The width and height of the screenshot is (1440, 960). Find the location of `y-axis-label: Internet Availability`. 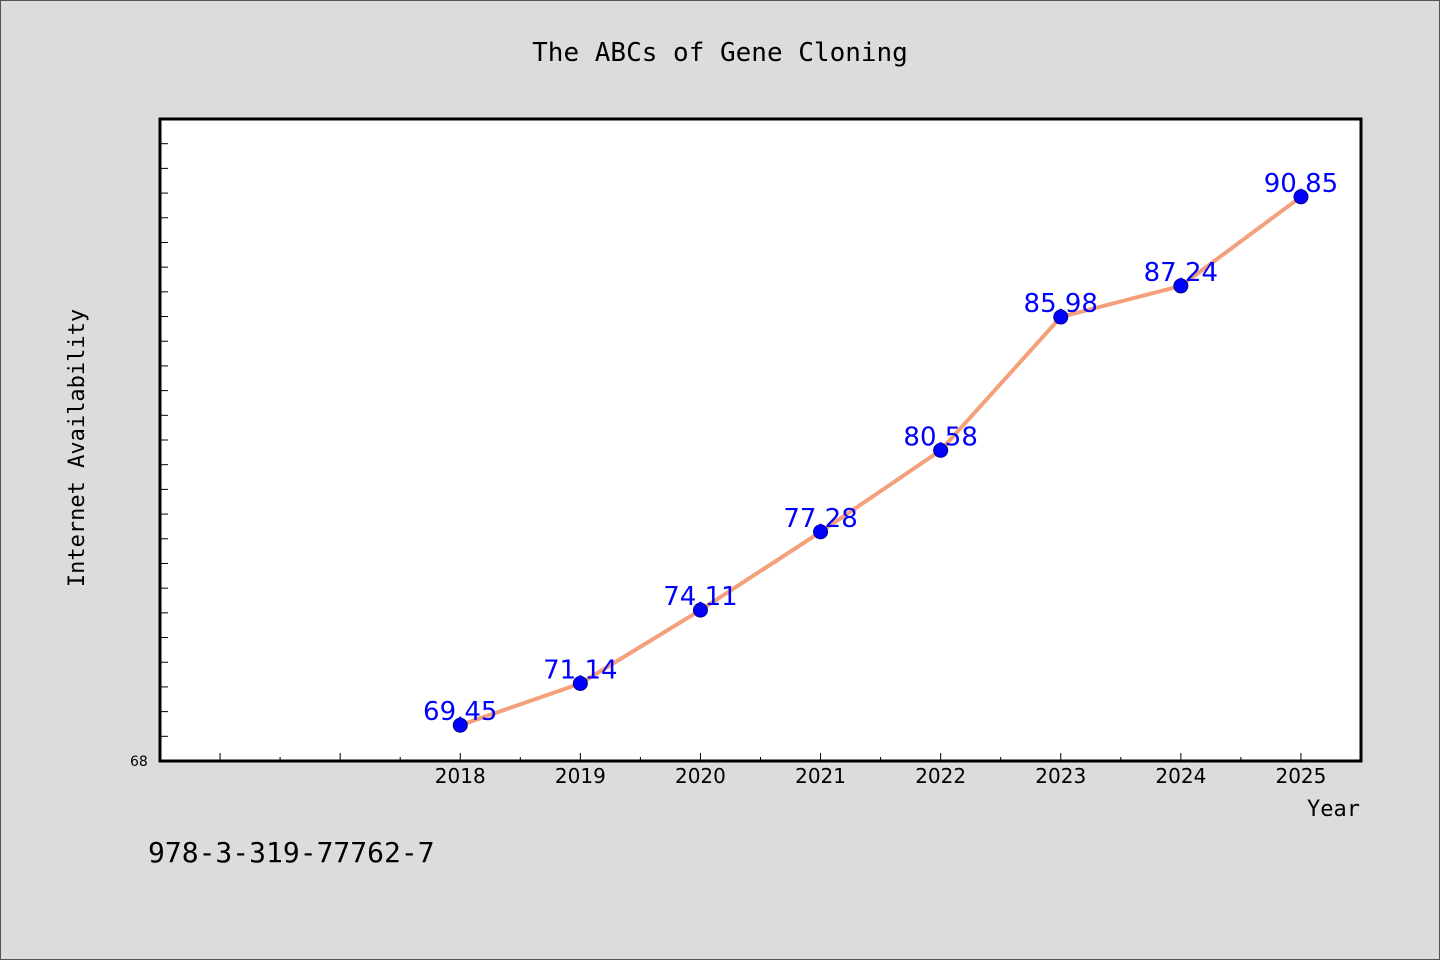

y-axis-label: Internet Availability is located at coordinates (77, 448).